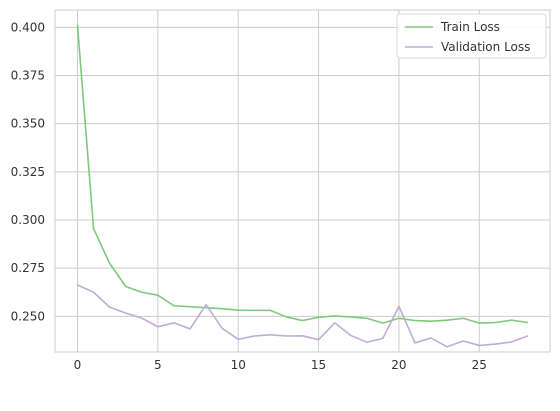 The image size is (560, 411). I want to click on y-axis-tick-labels: 0.250 0.275 0.300 0.325 0.350 0.375 0.400, so click(28, 171).